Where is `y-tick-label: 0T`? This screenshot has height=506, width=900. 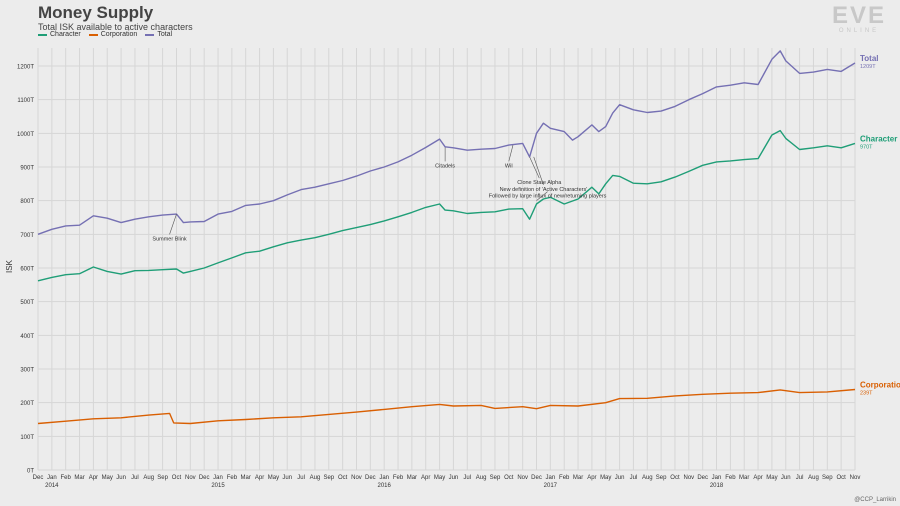 y-tick-label: 0T is located at coordinates (30, 472).